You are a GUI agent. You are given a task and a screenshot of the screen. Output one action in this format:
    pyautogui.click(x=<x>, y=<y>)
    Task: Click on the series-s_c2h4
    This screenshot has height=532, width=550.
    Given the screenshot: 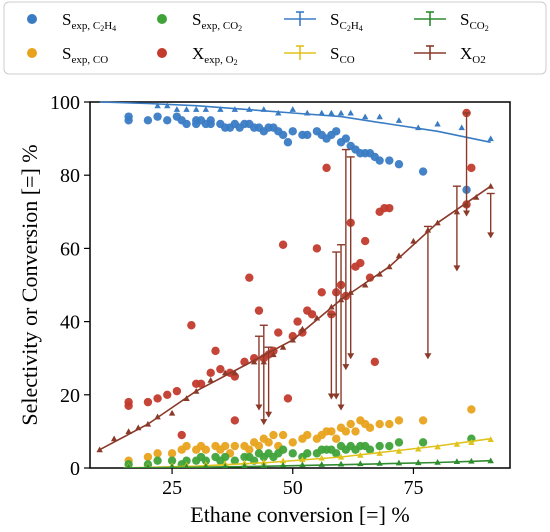 What is the action you would take?
    pyautogui.click(x=296, y=122)
    